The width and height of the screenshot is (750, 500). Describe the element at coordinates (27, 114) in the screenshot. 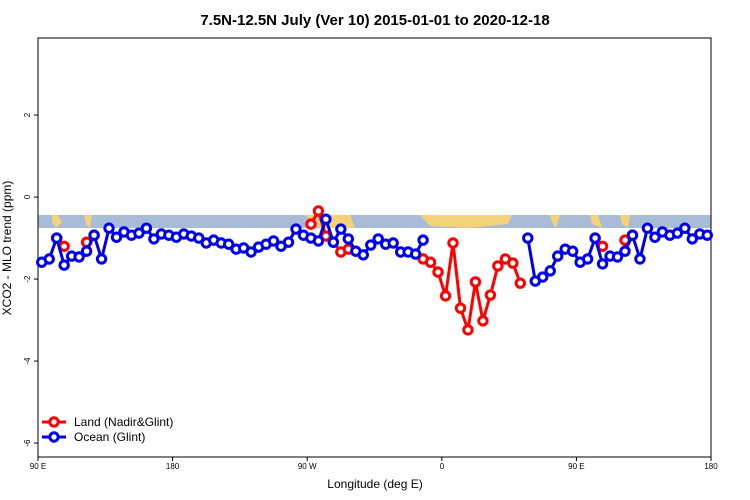

I see `y-tick-label: 2` at that location.